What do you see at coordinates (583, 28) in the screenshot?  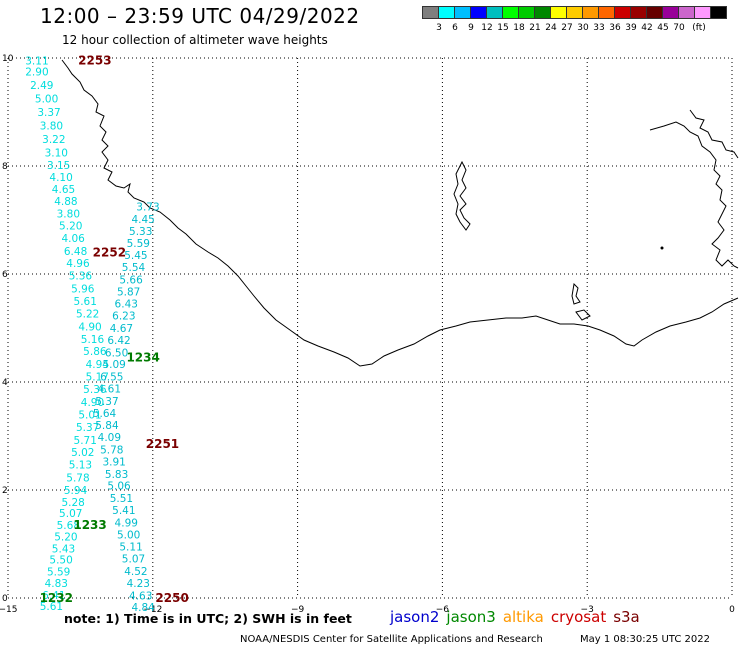 I see `legend-label: 30` at bounding box center [583, 28].